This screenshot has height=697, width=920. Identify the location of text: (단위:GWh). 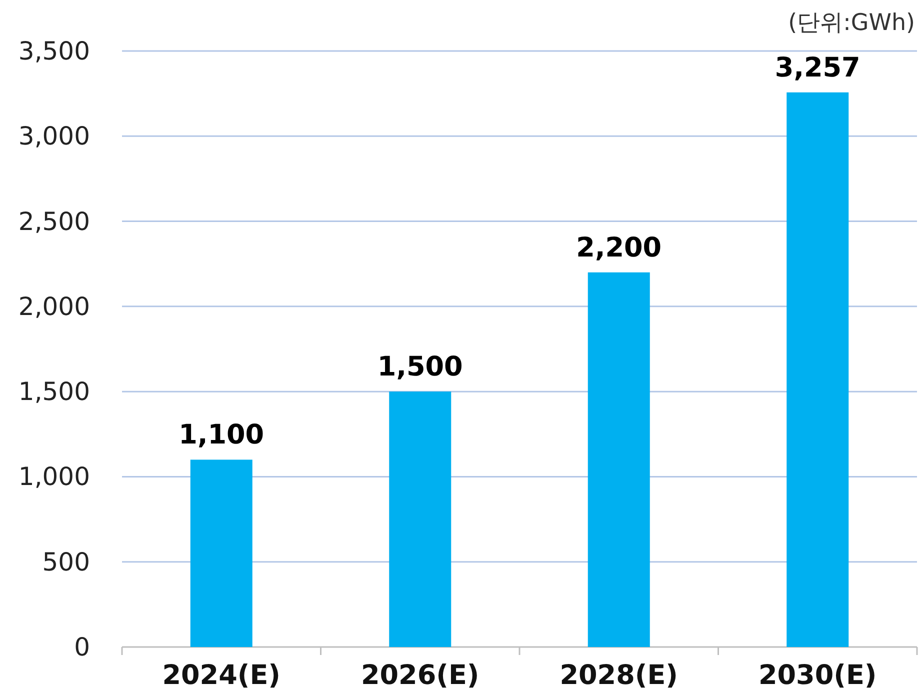
(851, 23).